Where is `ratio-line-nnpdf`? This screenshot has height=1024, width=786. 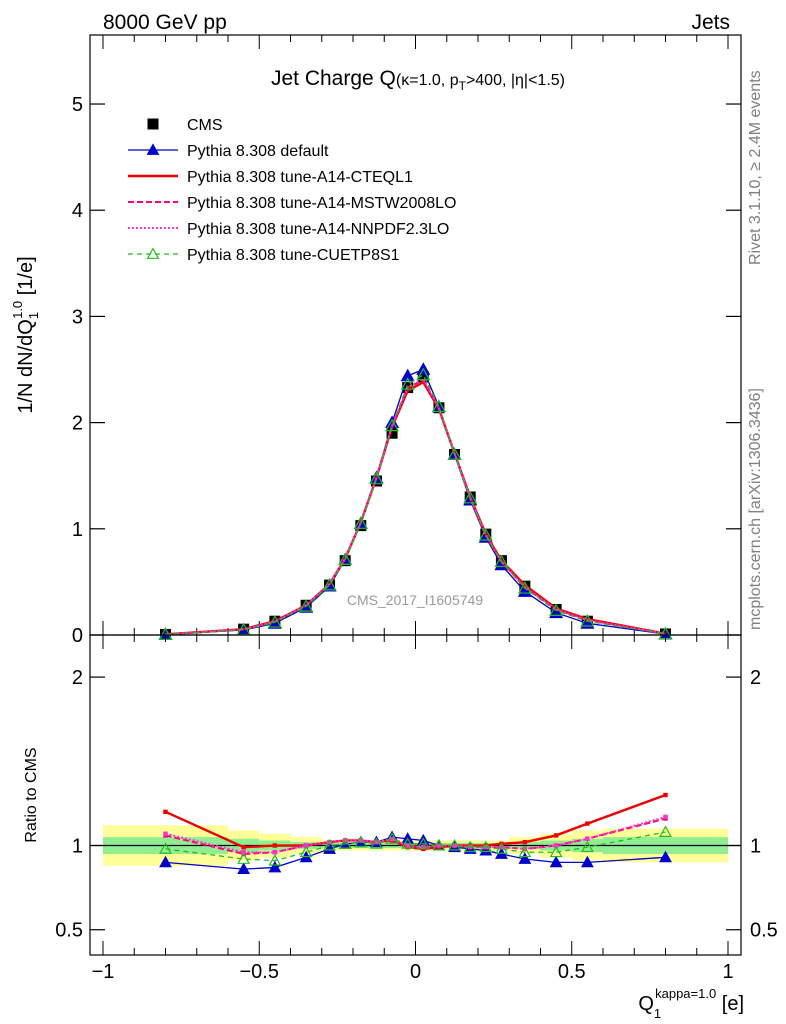
ratio-line-nnpdf is located at coordinates (415, 834).